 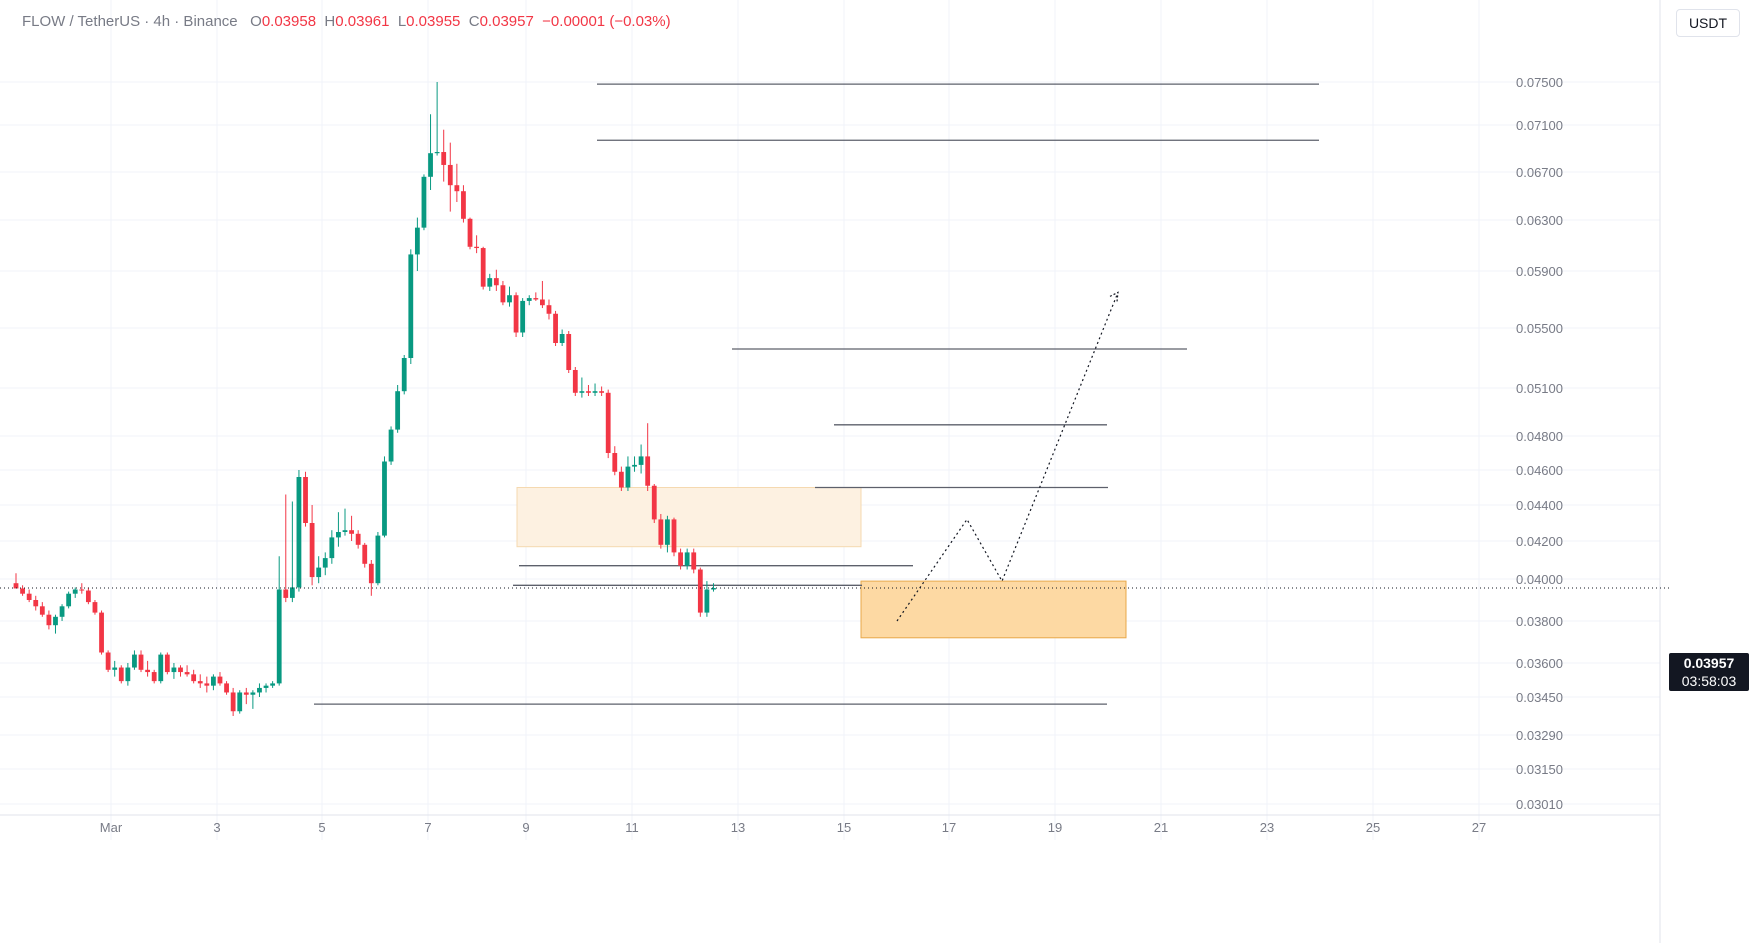 What do you see at coordinates (402, 21) in the screenshot?
I see `low-label: L` at bounding box center [402, 21].